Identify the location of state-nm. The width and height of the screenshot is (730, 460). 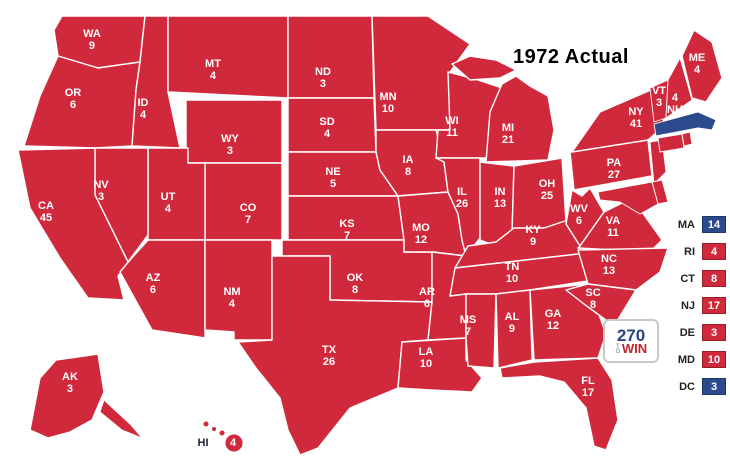
(238, 290).